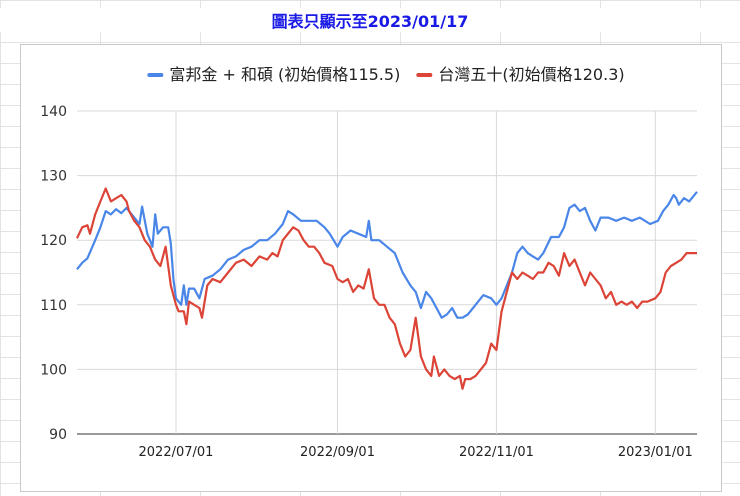 The height and width of the screenshot is (496, 740). I want to click on x-tick-label: 2022/11/01, so click(496, 452).